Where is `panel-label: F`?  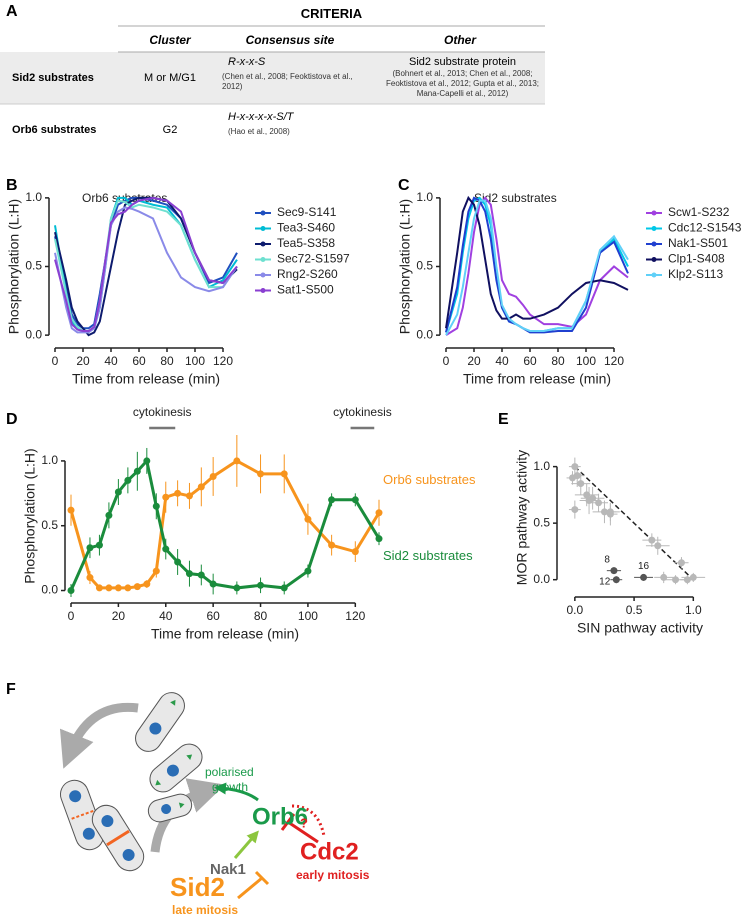
panel-label: F is located at coordinates (11, 689).